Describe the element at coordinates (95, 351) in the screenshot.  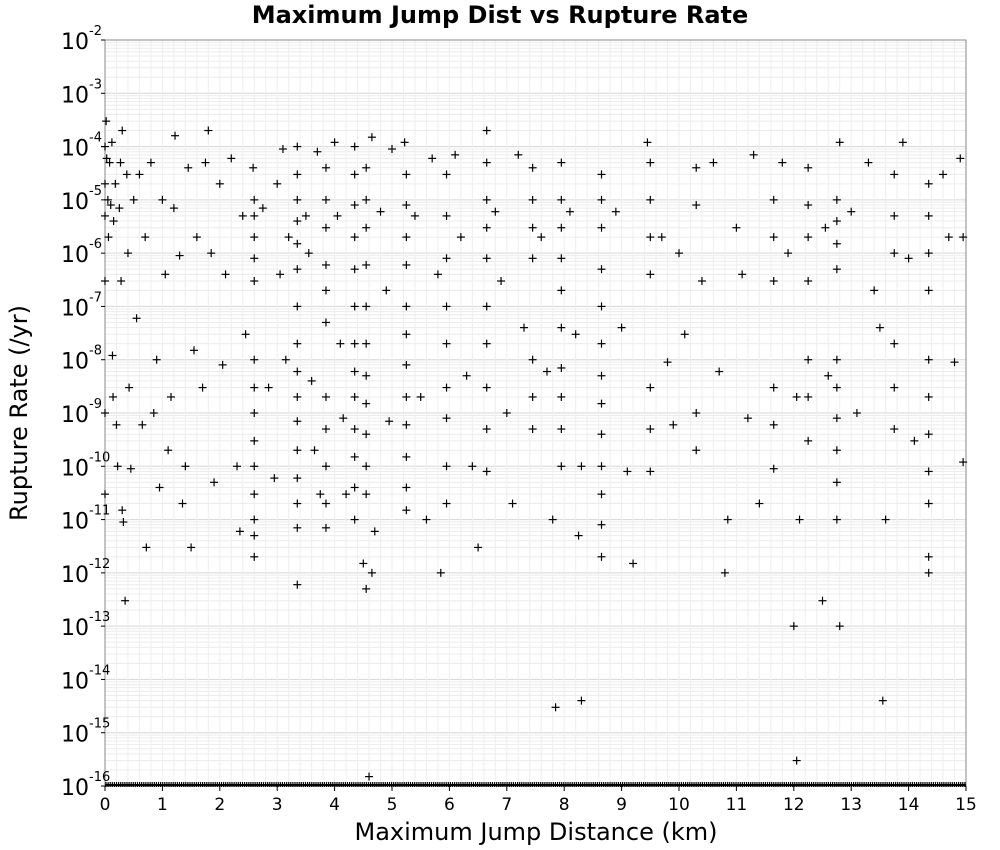
I see `y-tick-exponent: -8` at that location.